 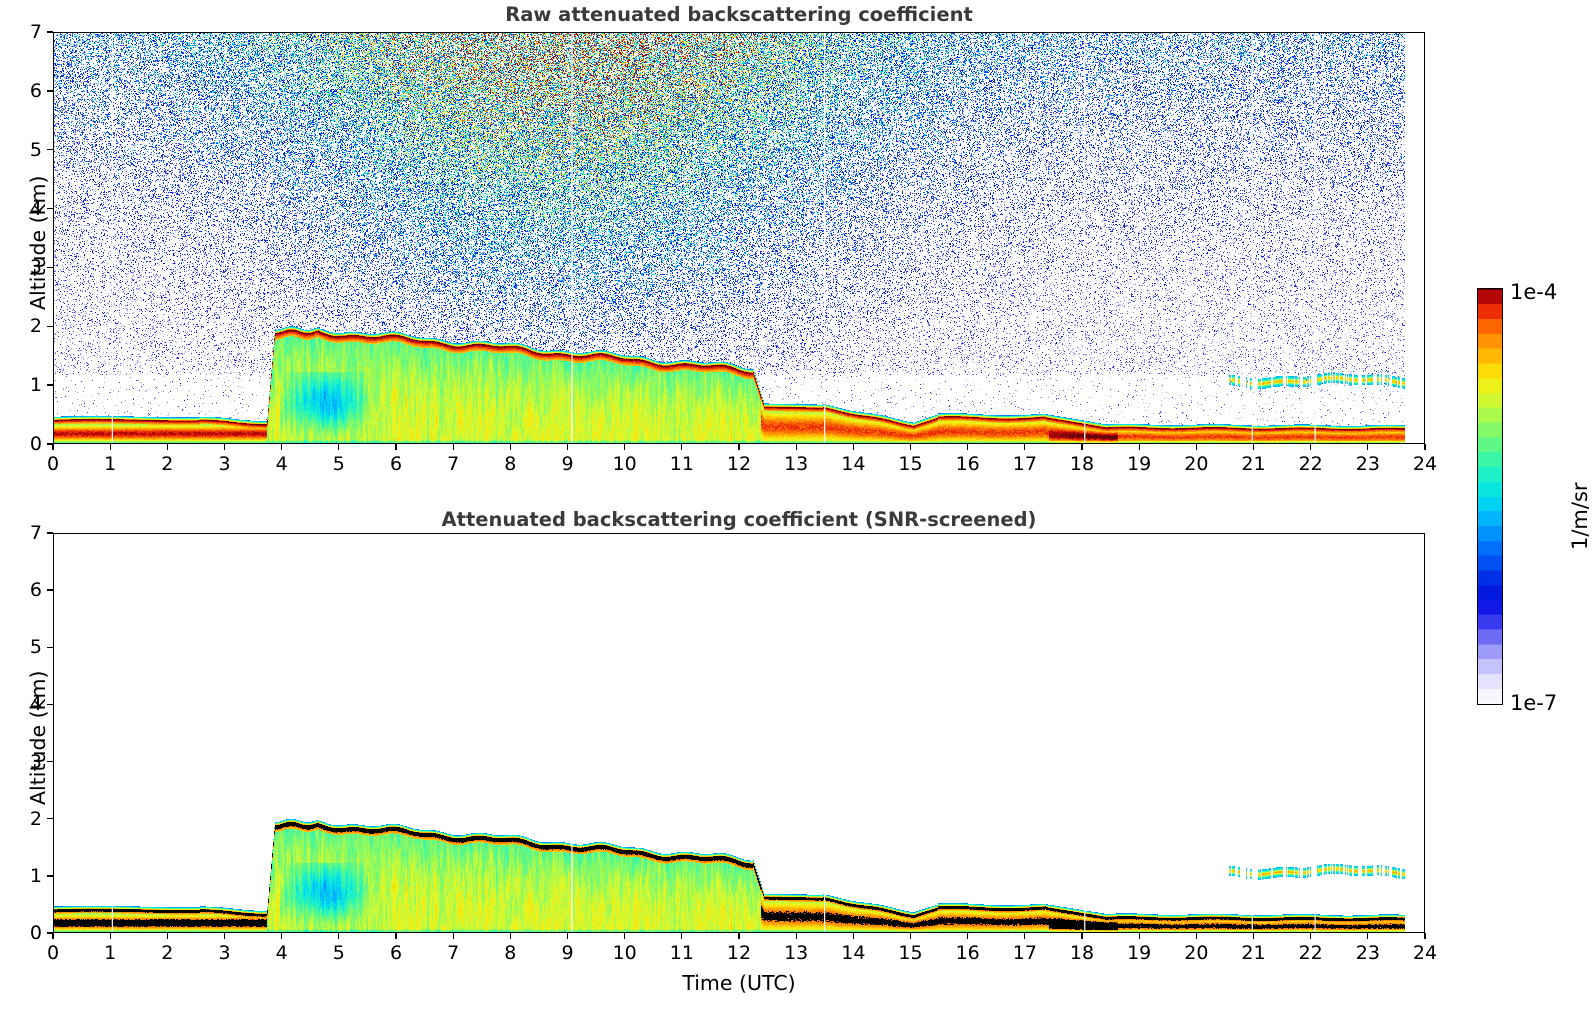 What do you see at coordinates (224, 464) in the screenshot?
I see `x-tick-label: 3` at bounding box center [224, 464].